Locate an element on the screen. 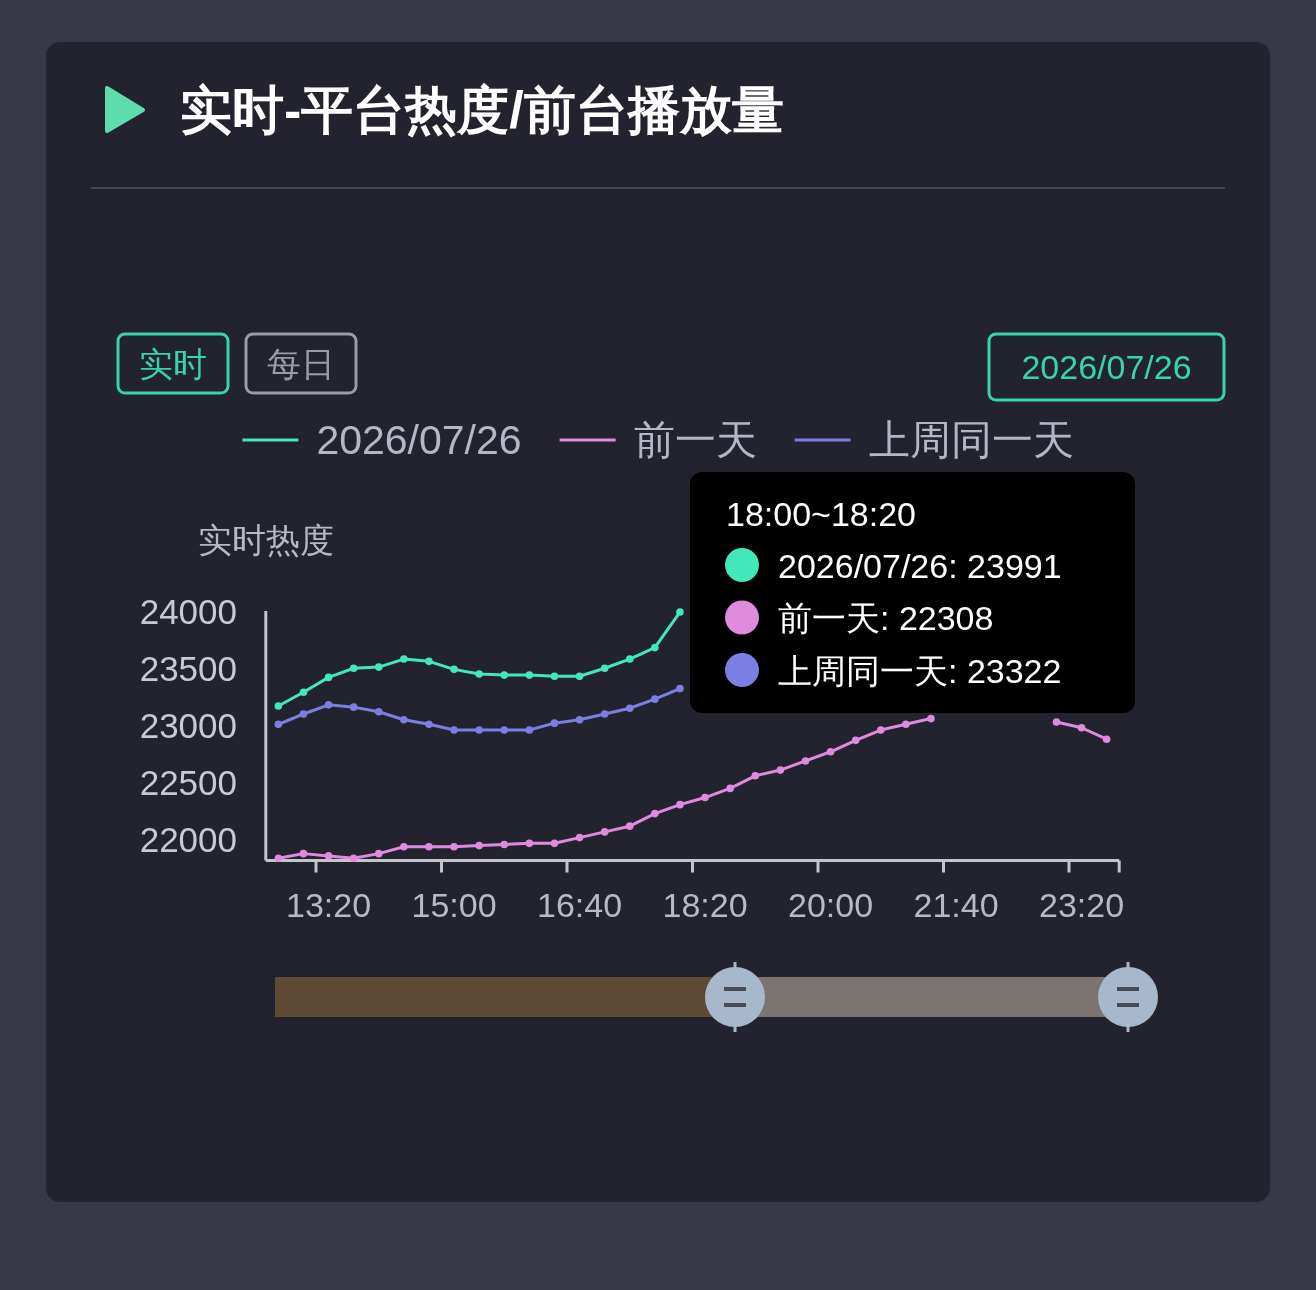 The width and height of the screenshot is (1316, 1290). x-tick-label: 13:20 is located at coordinates (329, 905).